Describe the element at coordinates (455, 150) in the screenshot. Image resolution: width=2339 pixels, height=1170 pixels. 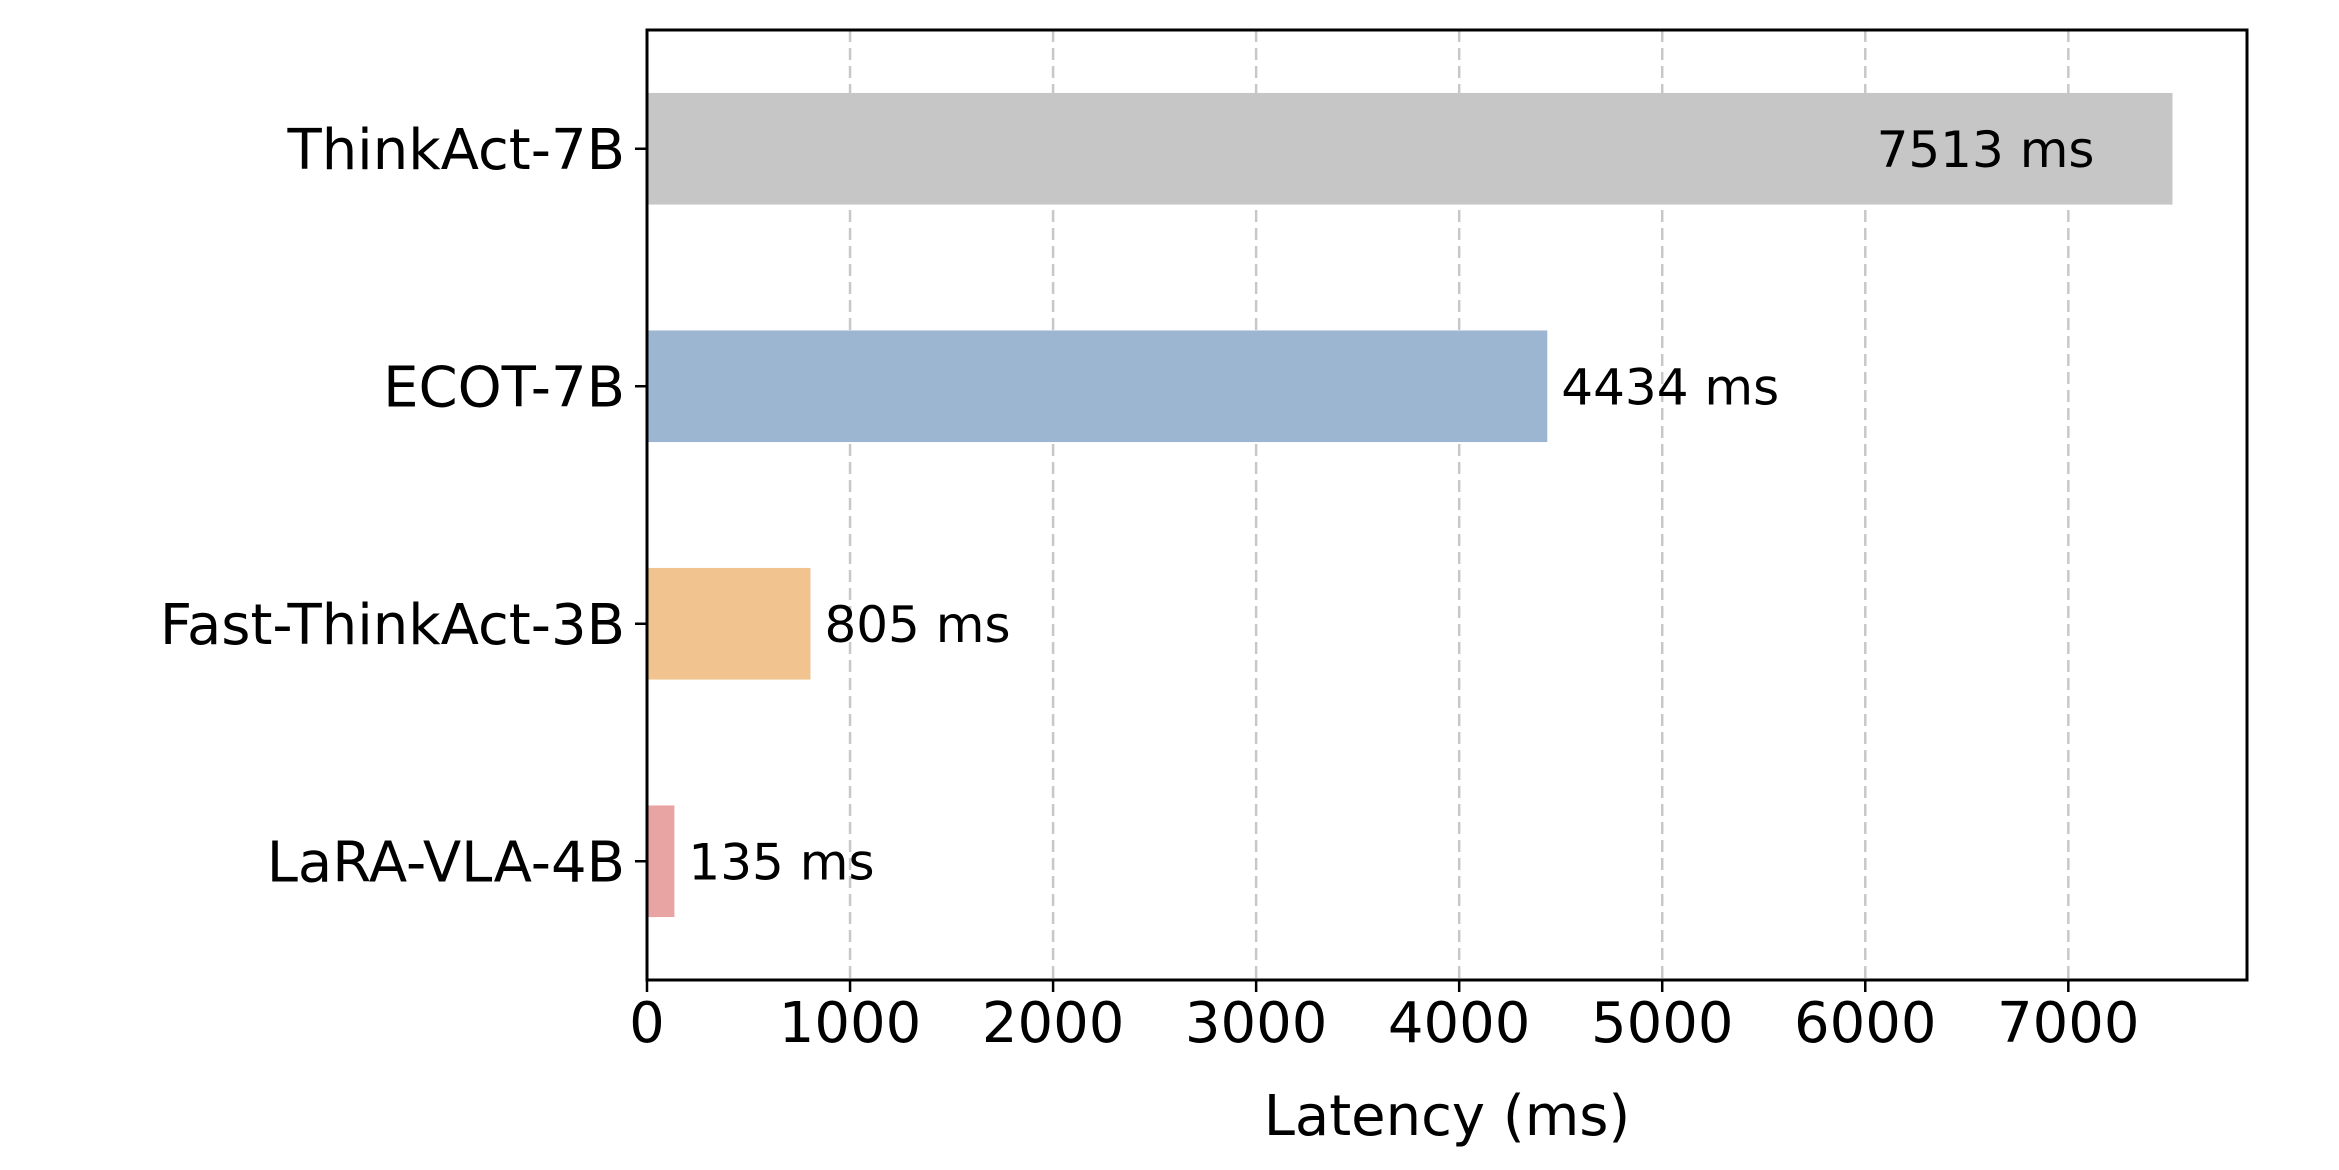
I see `y-tick-label: ThinkAct-7B` at that location.